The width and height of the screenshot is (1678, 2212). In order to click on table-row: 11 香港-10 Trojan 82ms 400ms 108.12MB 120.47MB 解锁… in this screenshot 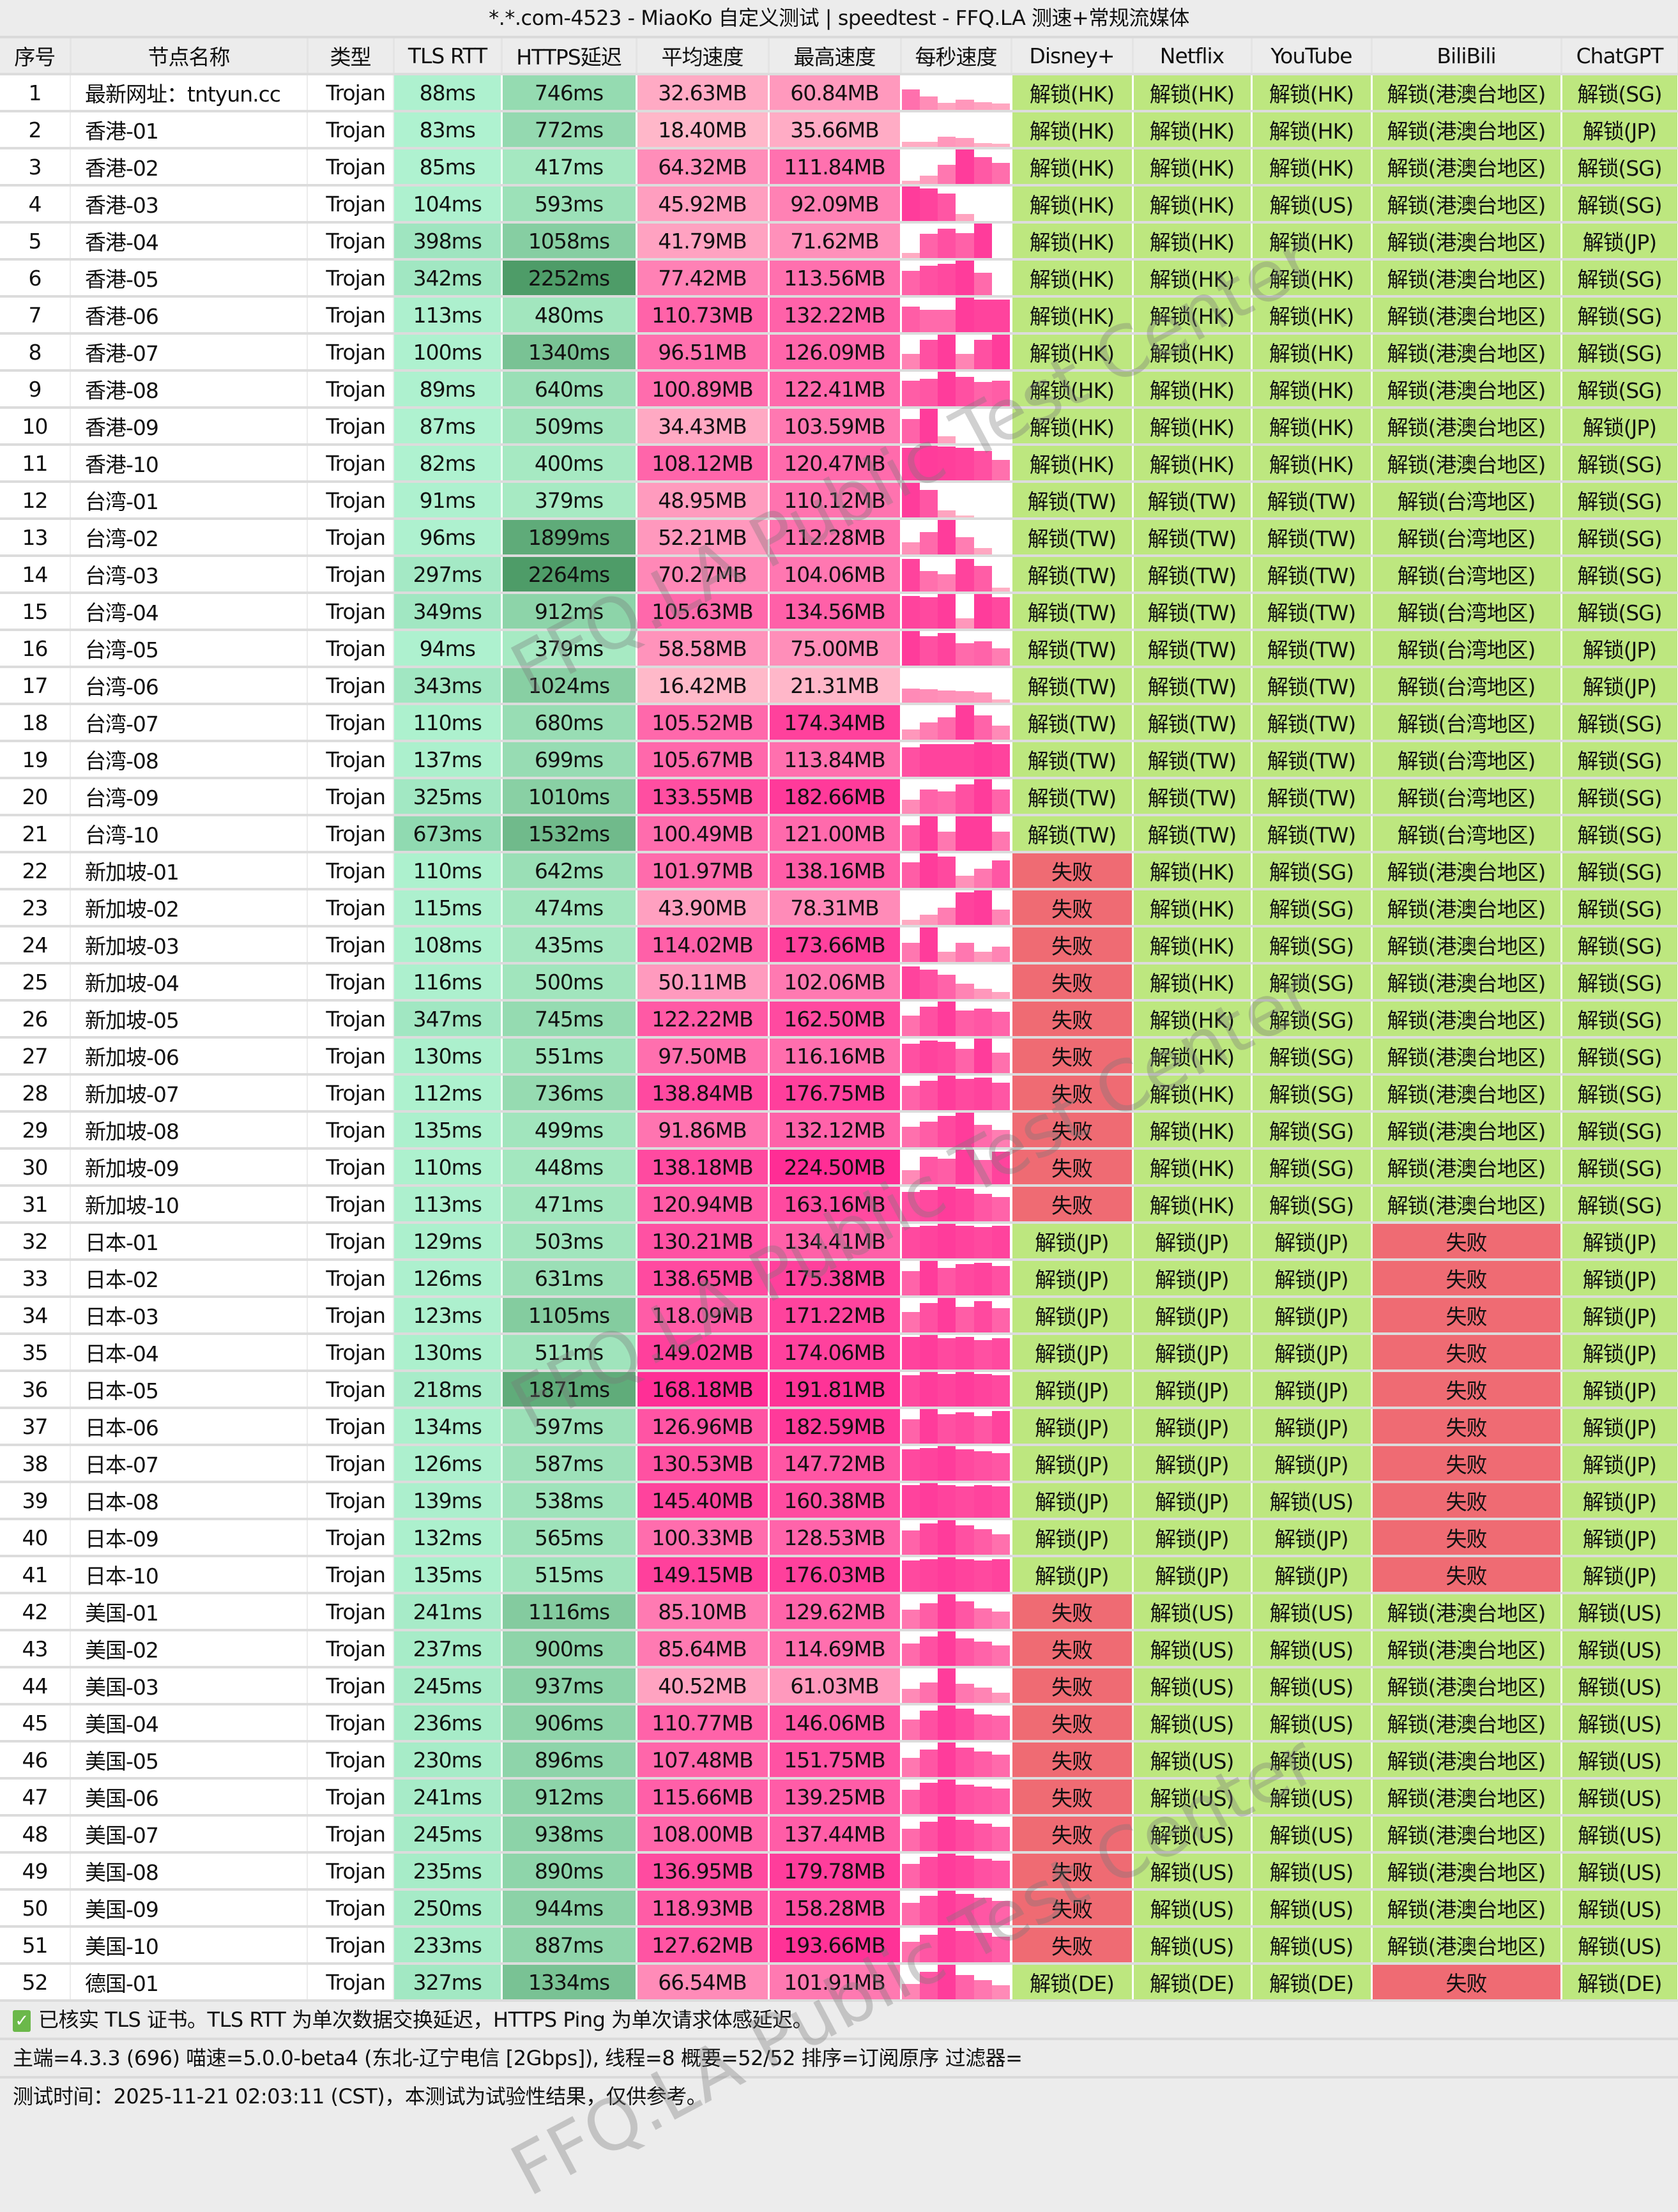, I will do `click(839, 464)`.